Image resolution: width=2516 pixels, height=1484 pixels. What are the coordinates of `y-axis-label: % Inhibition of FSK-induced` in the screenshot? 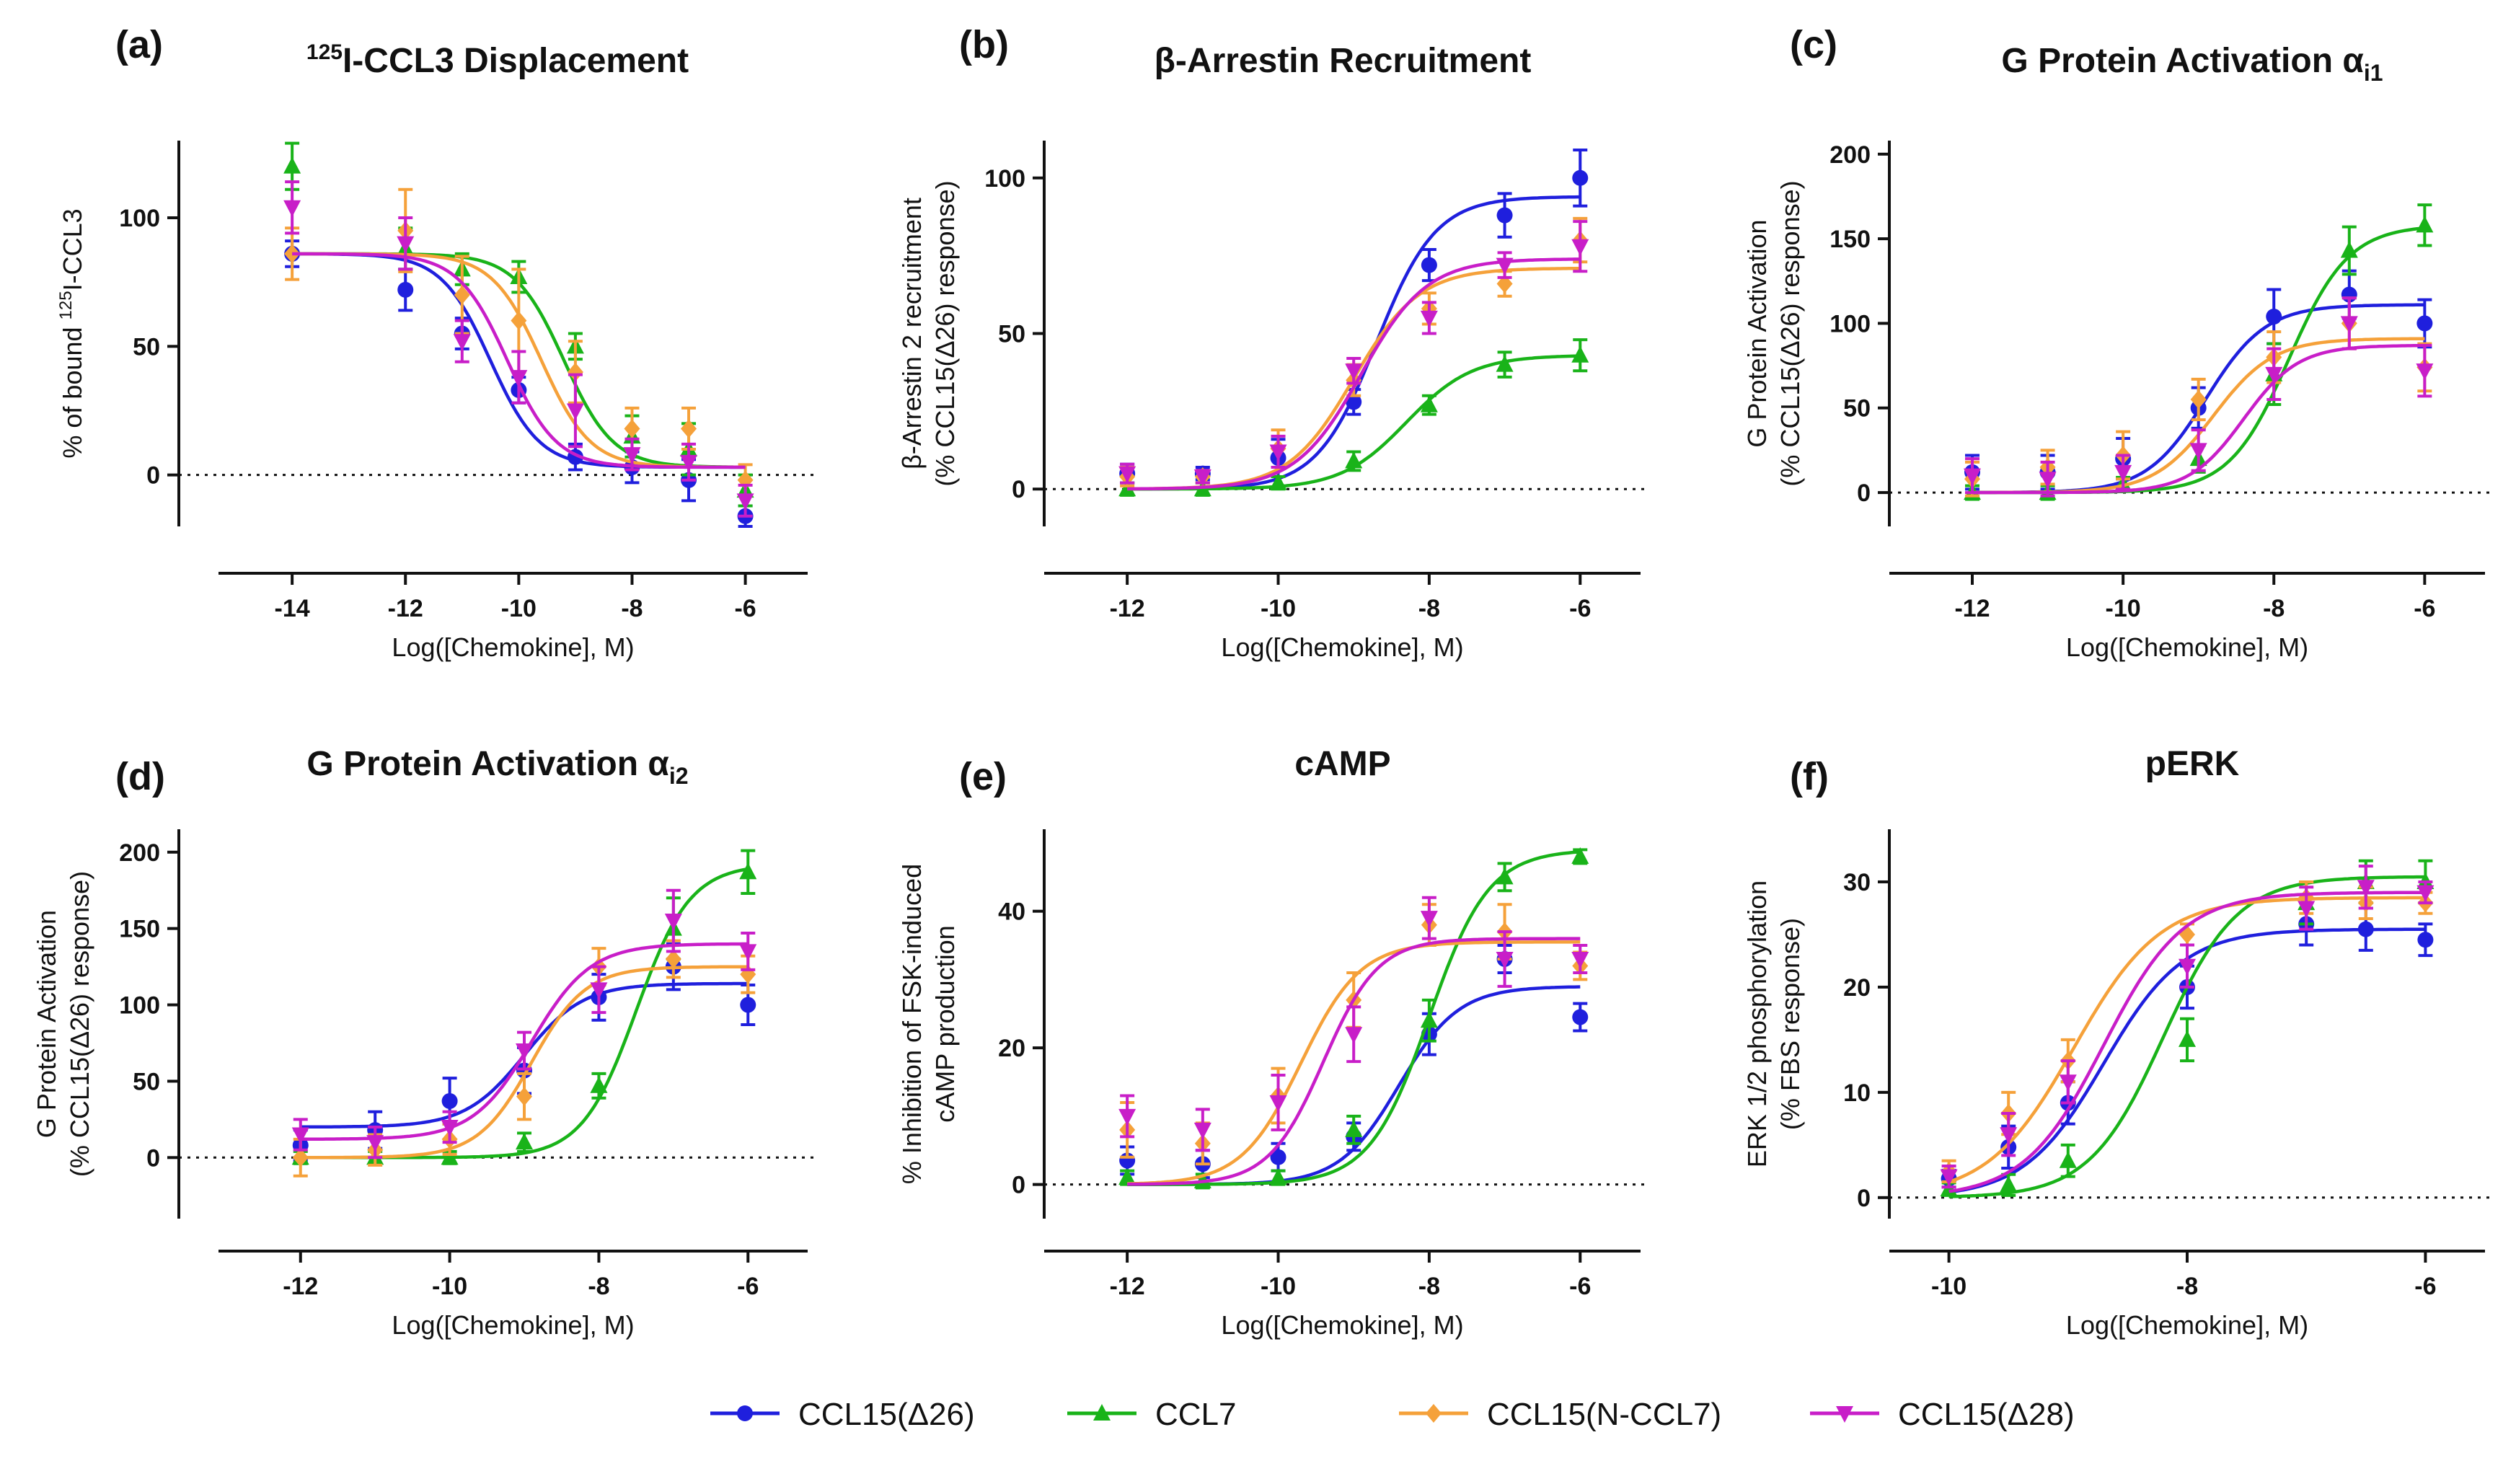 It's located at (912, 1024).